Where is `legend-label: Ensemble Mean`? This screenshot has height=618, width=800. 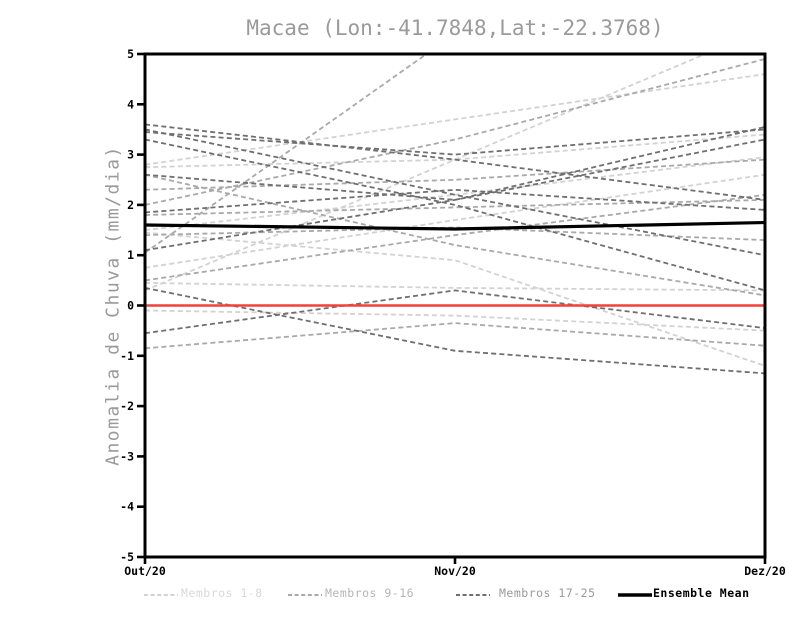
legend-label: Ensemble Mean is located at coordinates (701, 593).